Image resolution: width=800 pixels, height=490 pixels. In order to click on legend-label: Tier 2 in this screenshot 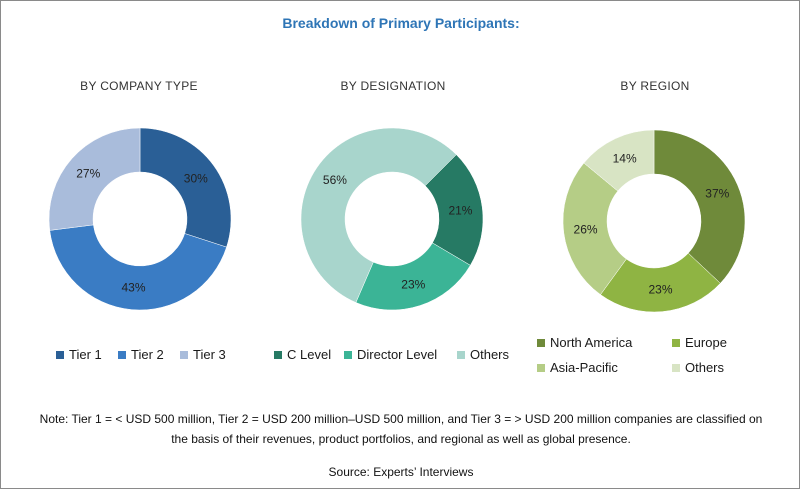, I will do `click(147, 354)`.